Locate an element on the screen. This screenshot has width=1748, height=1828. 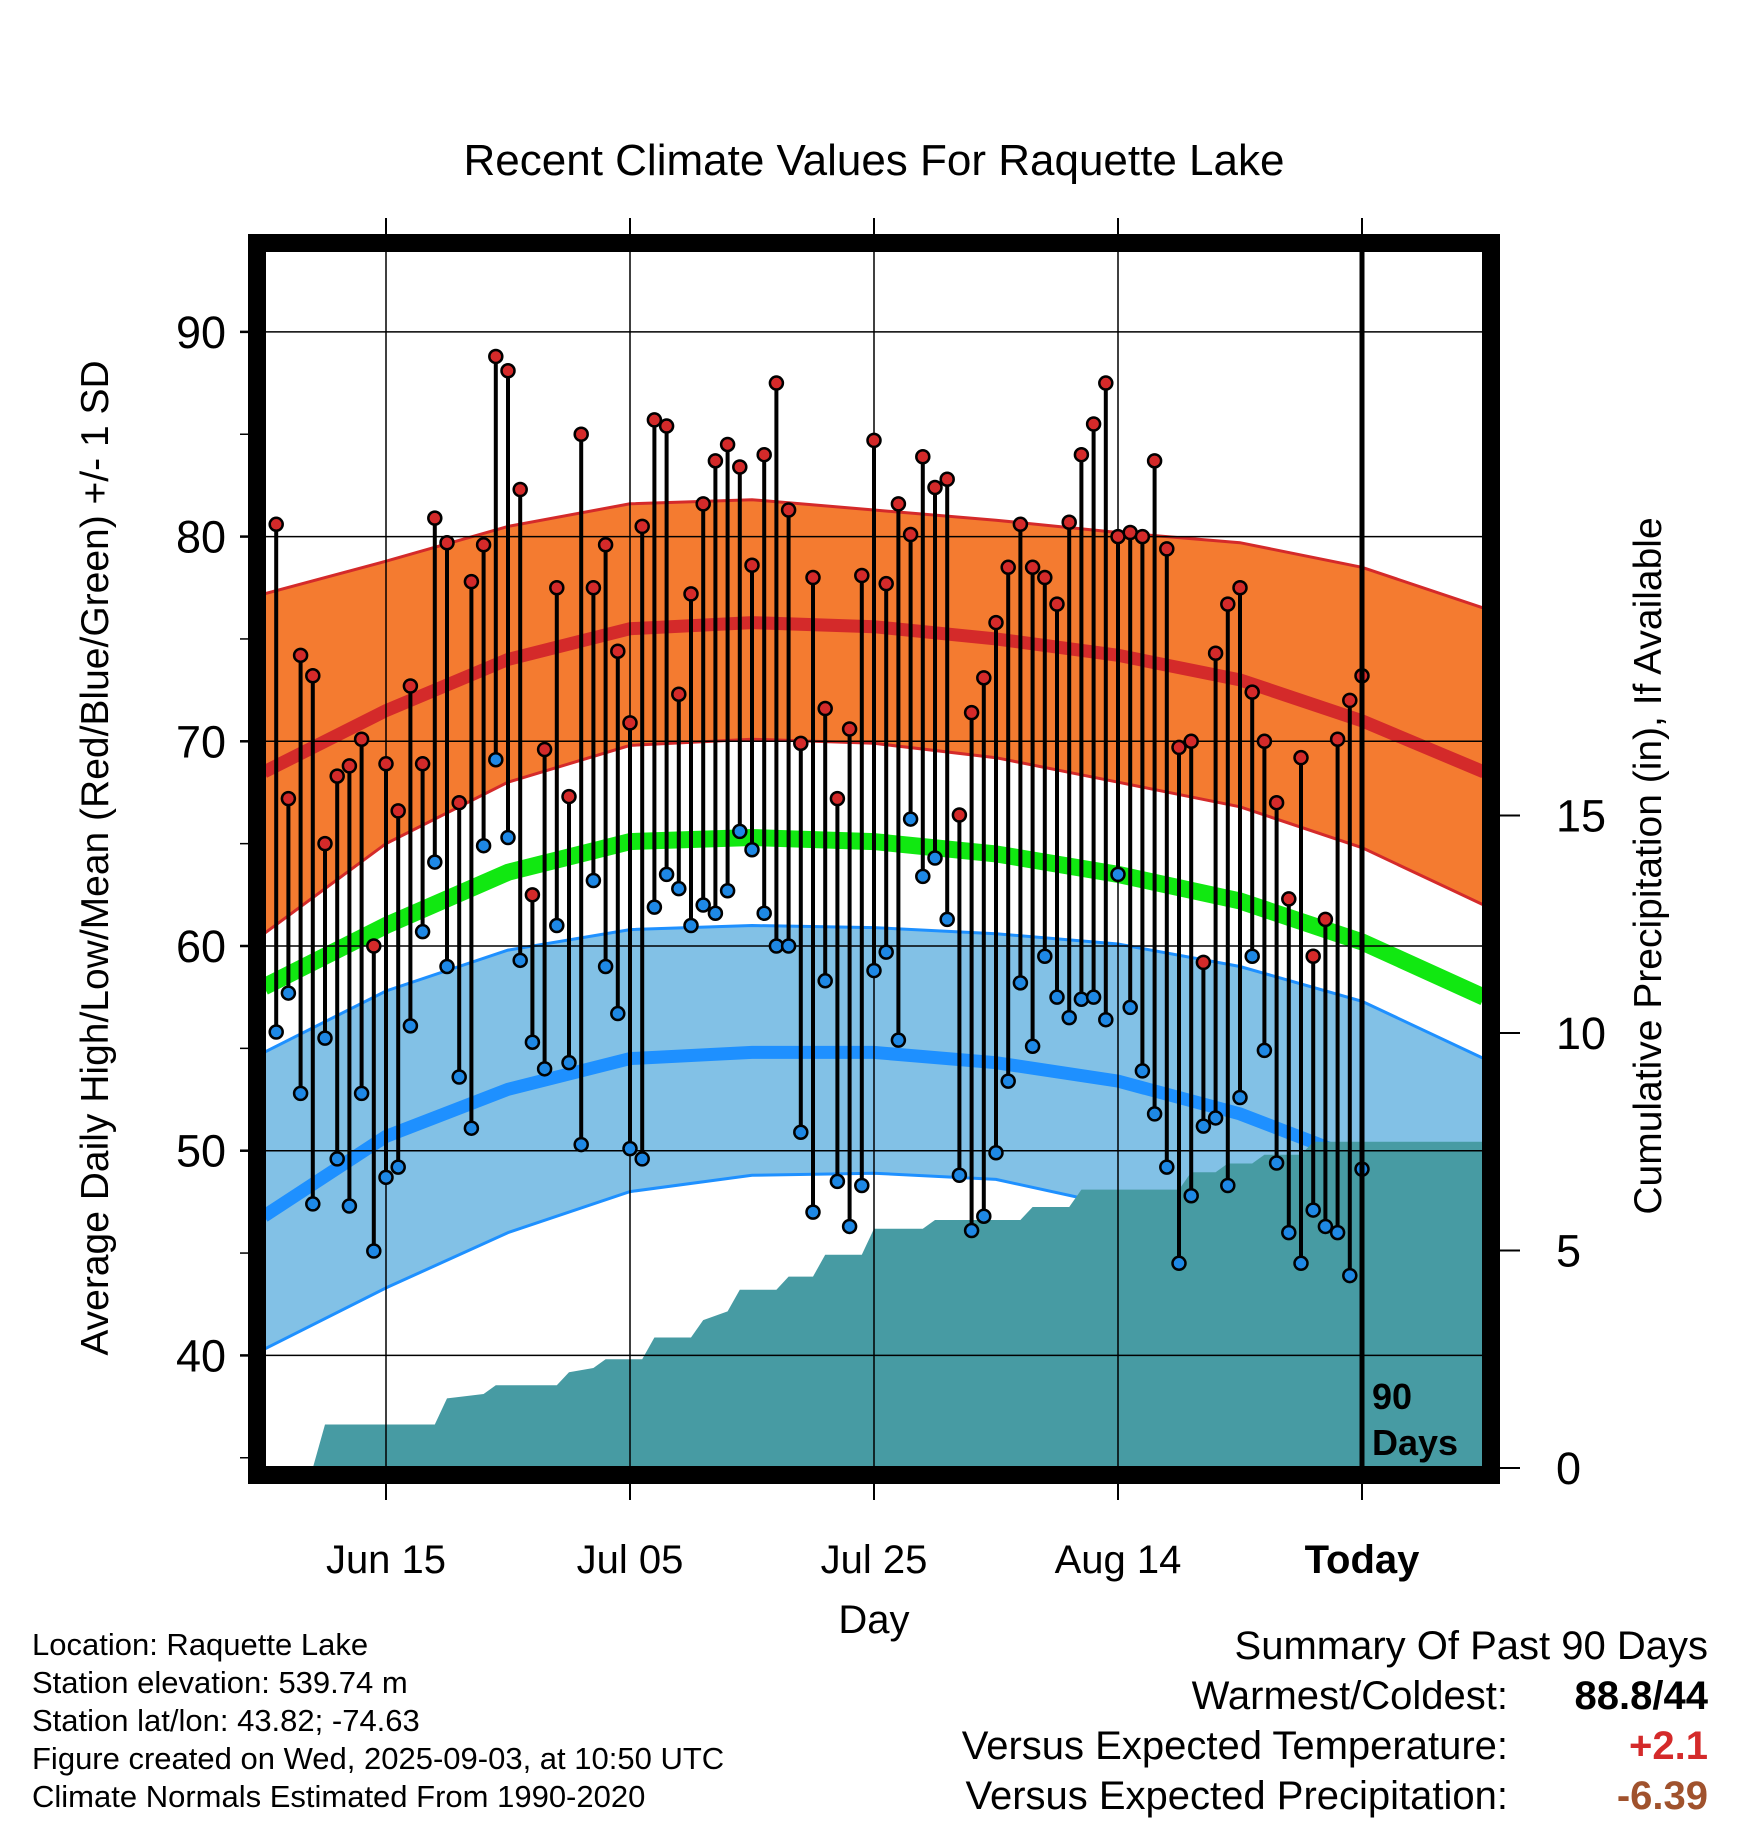
y2-tick-label: 5 is located at coordinates (1568, 1251).